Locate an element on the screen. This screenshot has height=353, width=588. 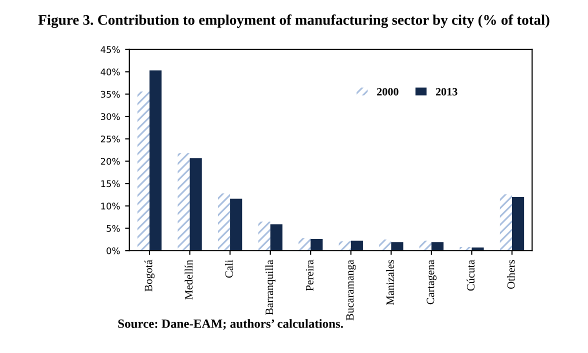
y-tick-label: 40% is located at coordinates (110, 72).